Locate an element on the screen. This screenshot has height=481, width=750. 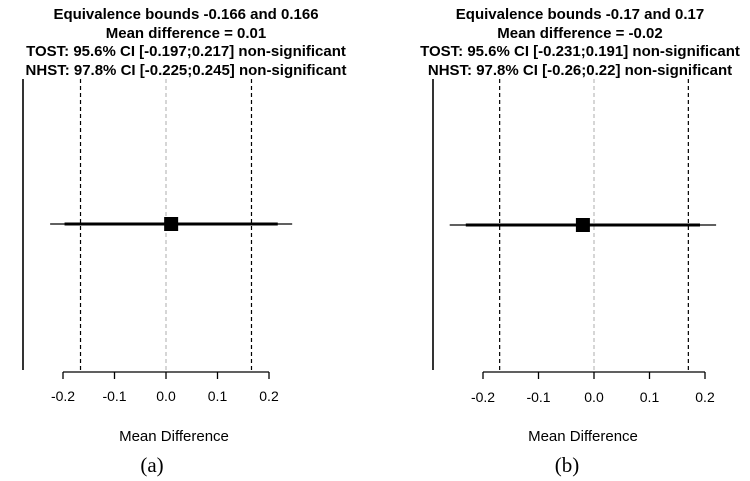
panel-a-x-tick-label: 0.1 is located at coordinates (218, 396).